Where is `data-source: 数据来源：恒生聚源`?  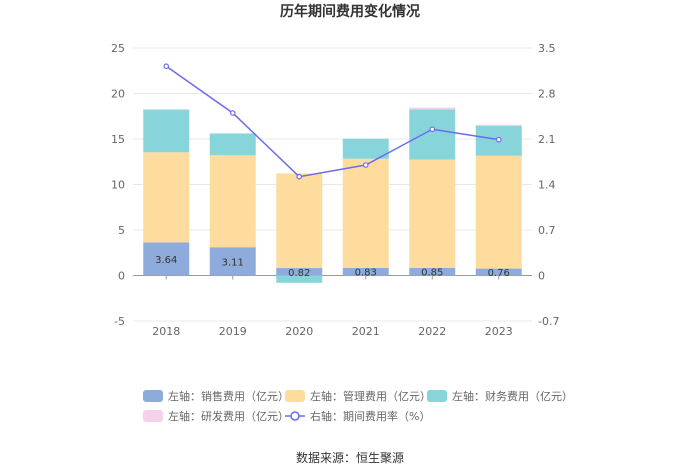
data-source: 数据来源：恒生聚源 is located at coordinates (350, 457).